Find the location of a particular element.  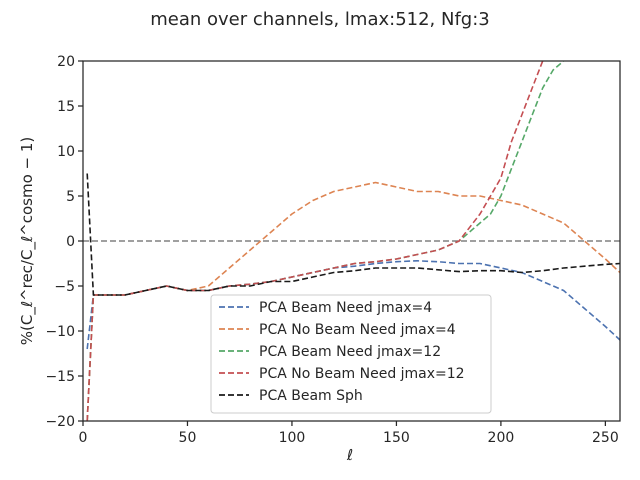

y-tick-label: 5 is located at coordinates (70, 197).